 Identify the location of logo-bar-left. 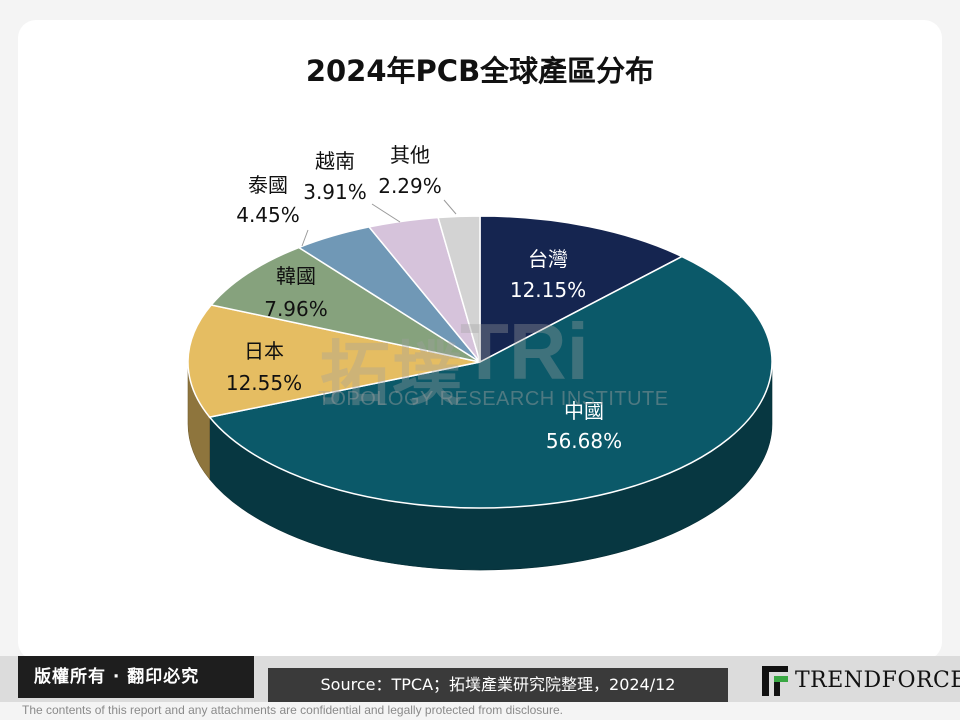
(765, 681).